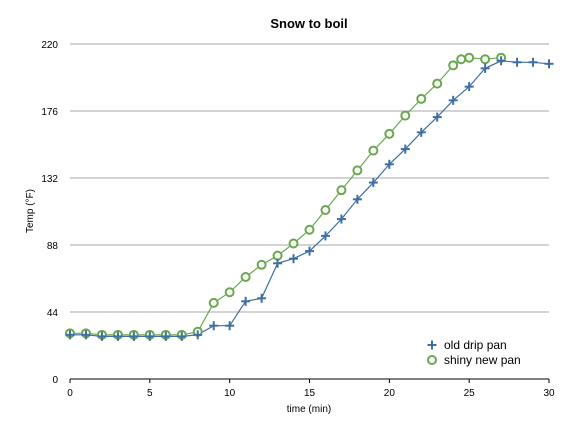  Describe the element at coordinates (55, 380) in the screenshot. I see `y-tick-label: 0` at that location.